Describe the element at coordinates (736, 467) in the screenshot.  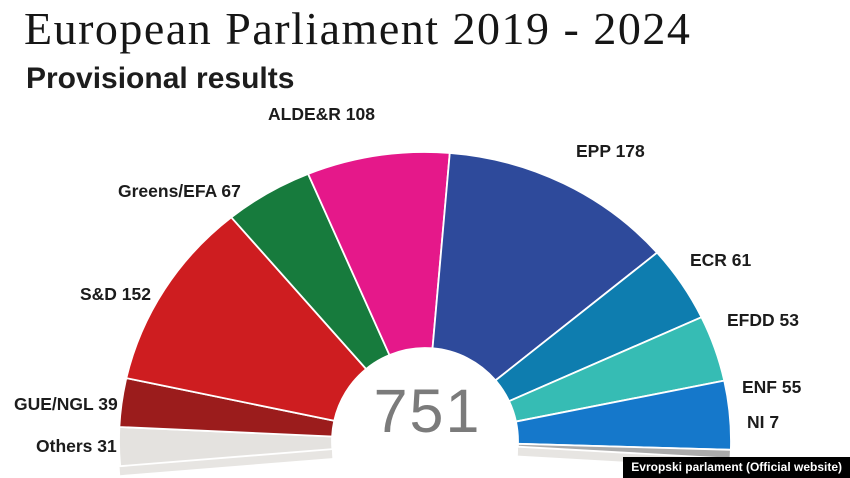
I see `source-attribution-badge: Evropski parlament (Official website)` at that location.